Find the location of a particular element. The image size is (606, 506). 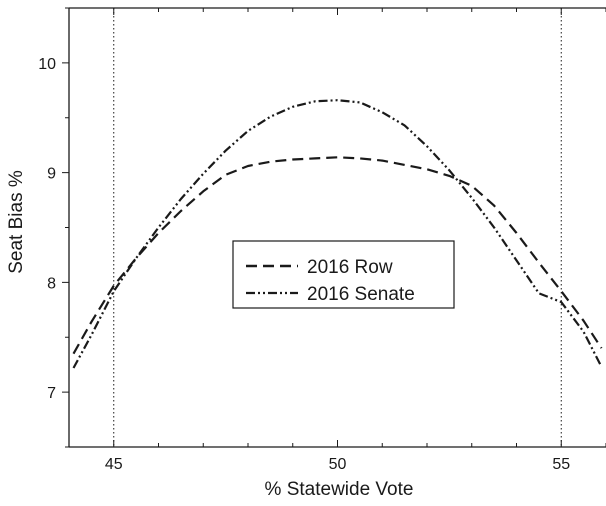

x-tick-label: 55 is located at coordinates (561, 464).